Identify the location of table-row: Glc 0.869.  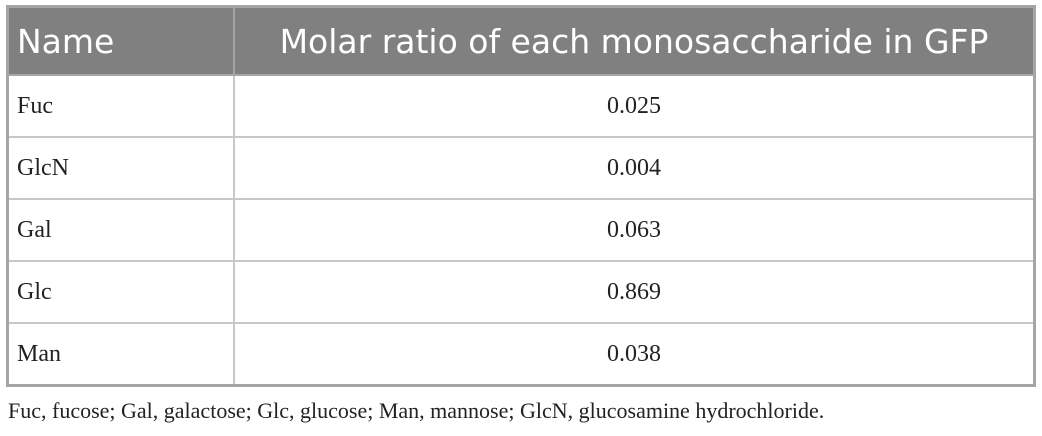
(521, 292).